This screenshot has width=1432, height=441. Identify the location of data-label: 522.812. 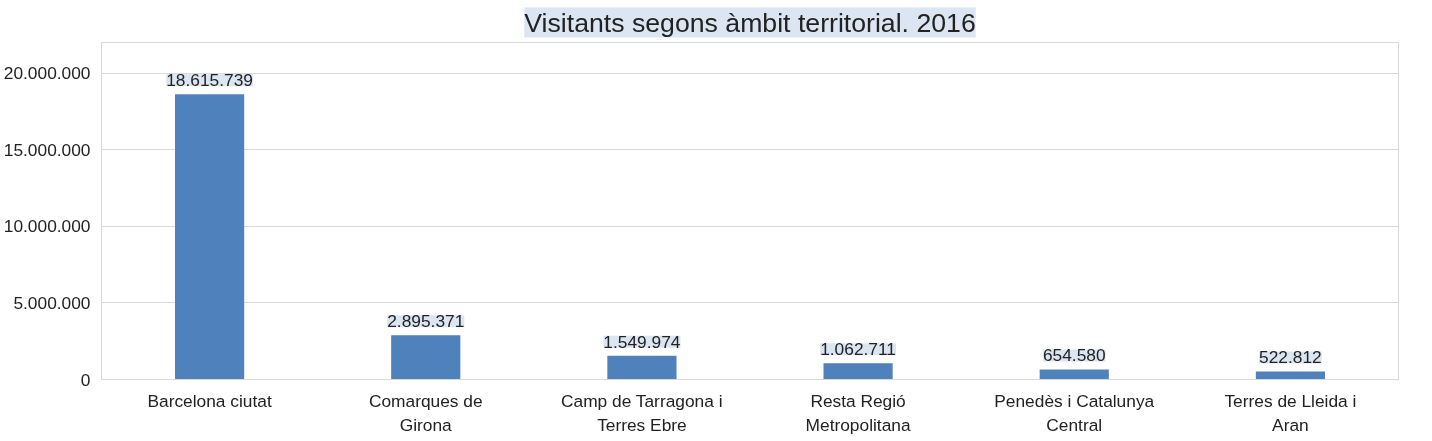
(1290, 357).